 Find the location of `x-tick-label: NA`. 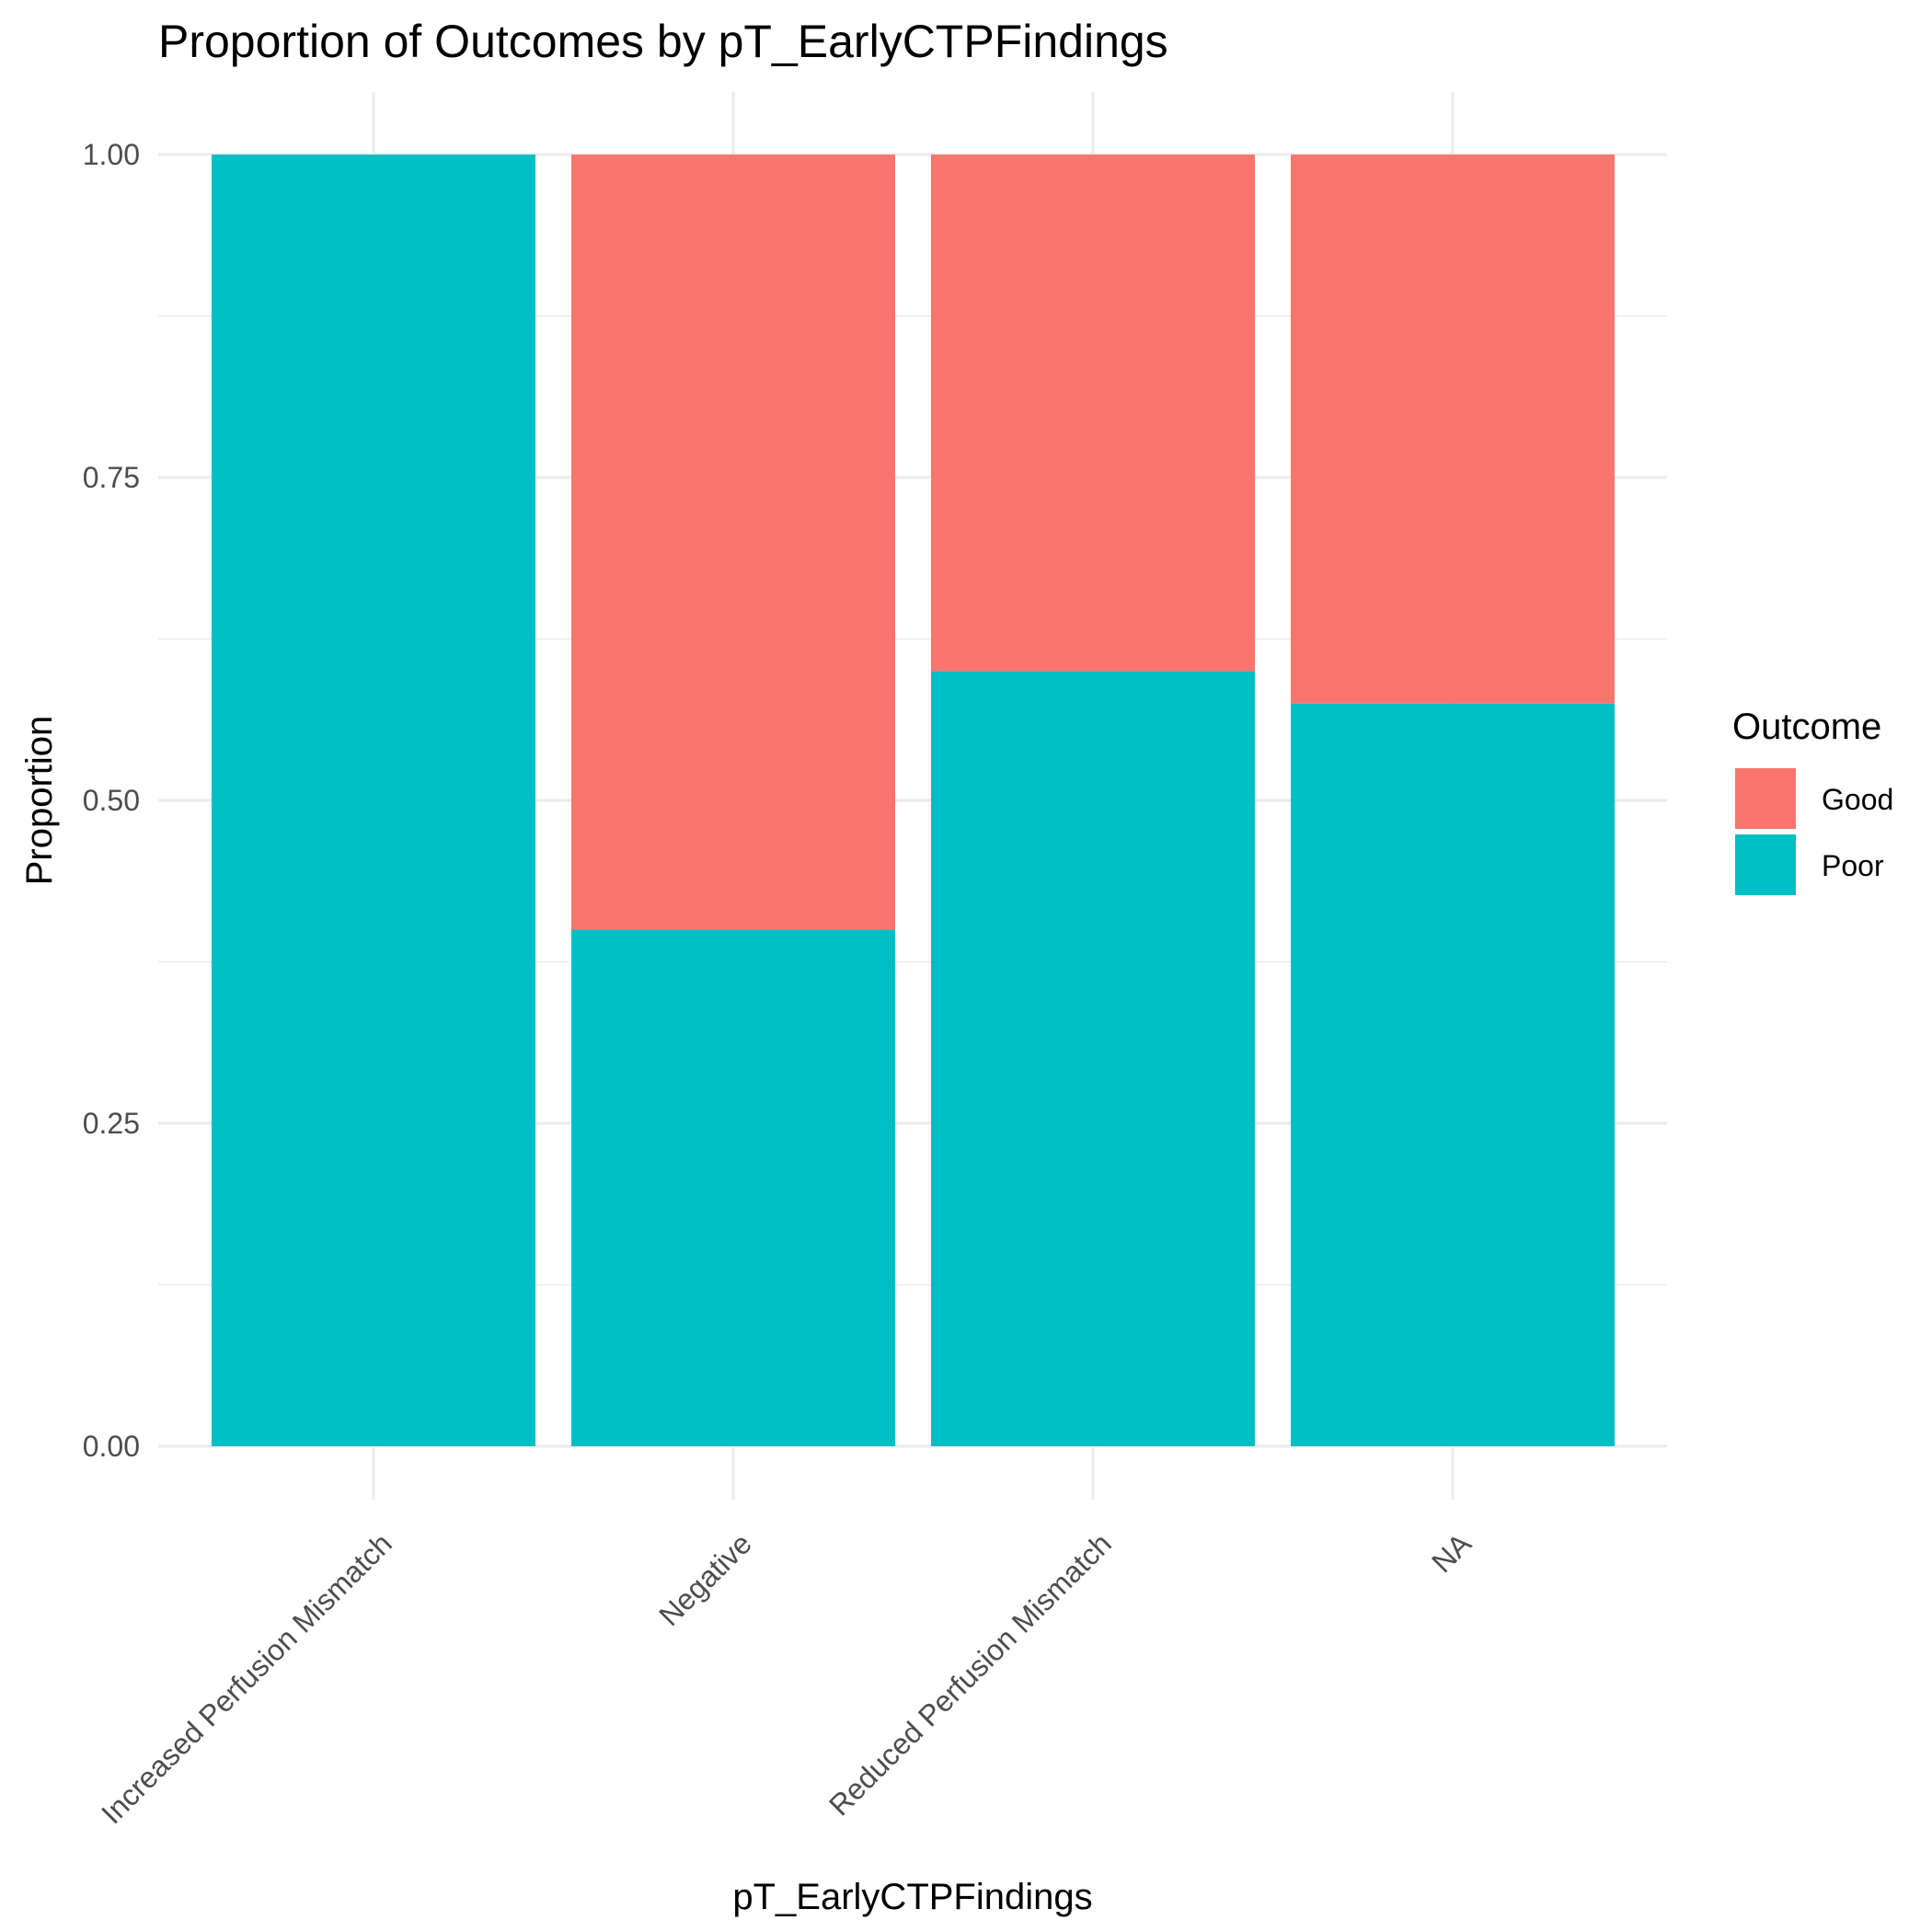

x-tick-label: NA is located at coordinates (1451, 1552).